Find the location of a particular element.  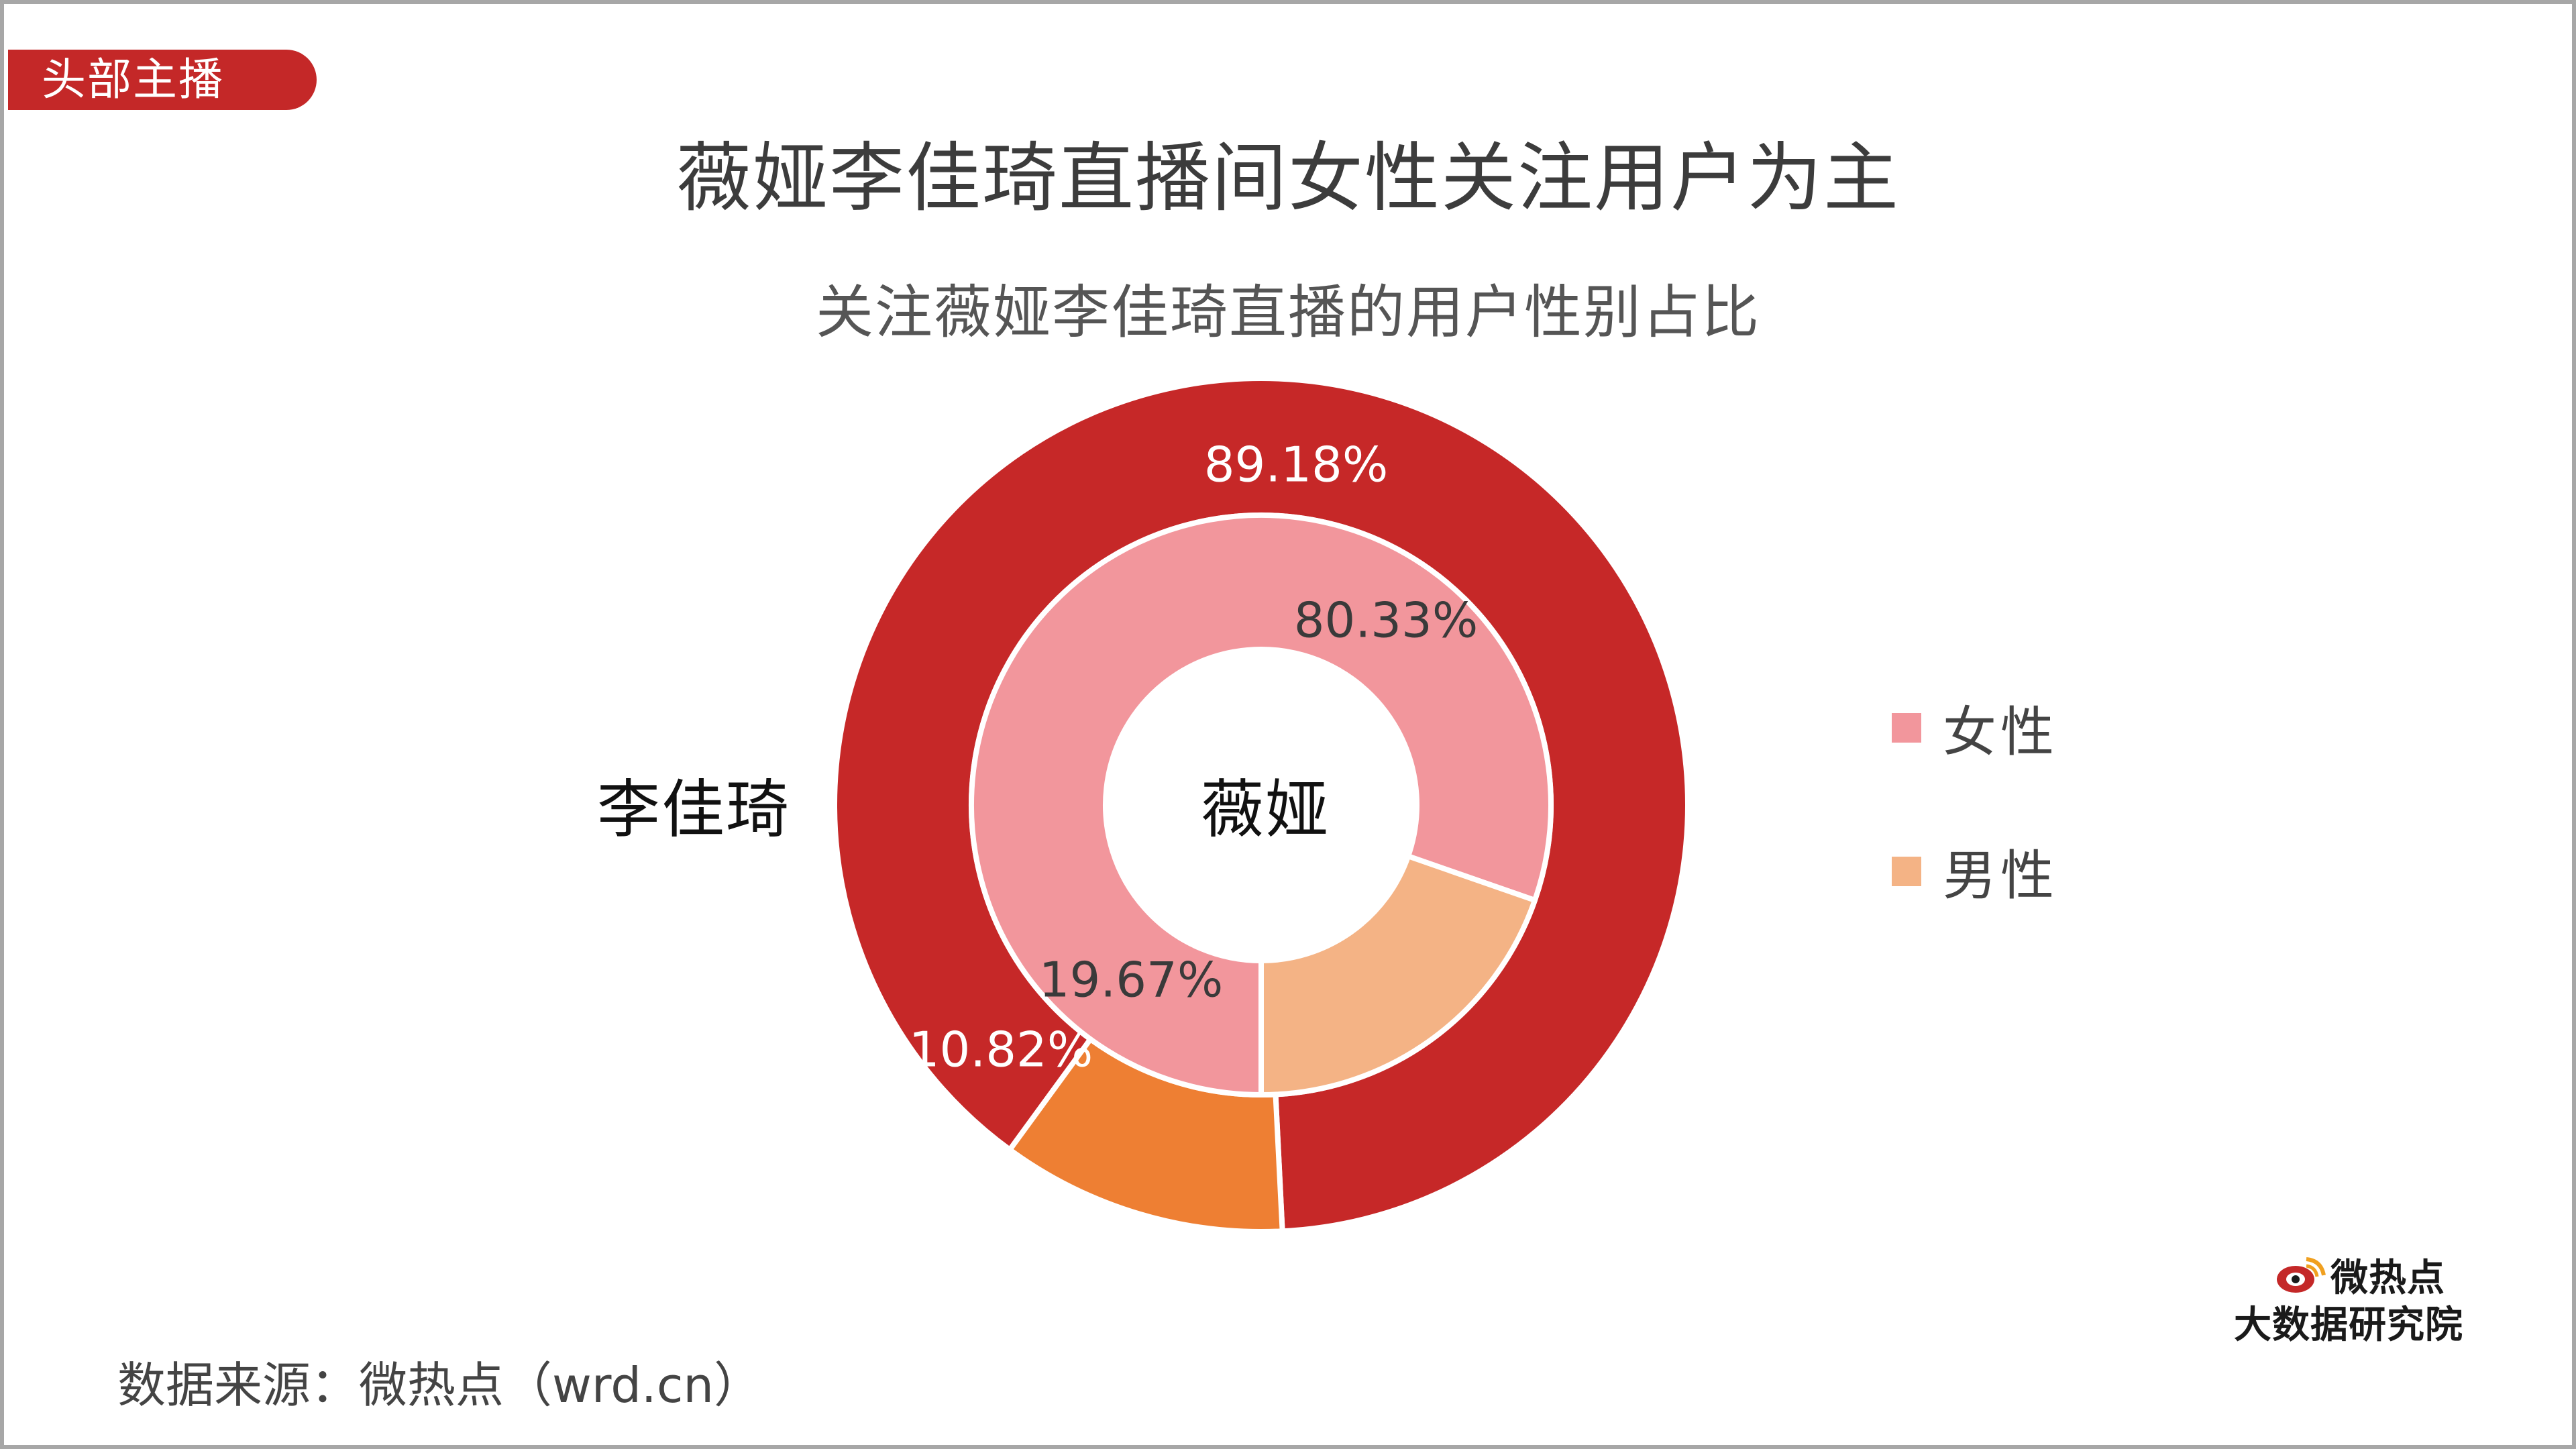

brand-logo: 微热点 大数据研究院 is located at coordinates (2361, 1297).